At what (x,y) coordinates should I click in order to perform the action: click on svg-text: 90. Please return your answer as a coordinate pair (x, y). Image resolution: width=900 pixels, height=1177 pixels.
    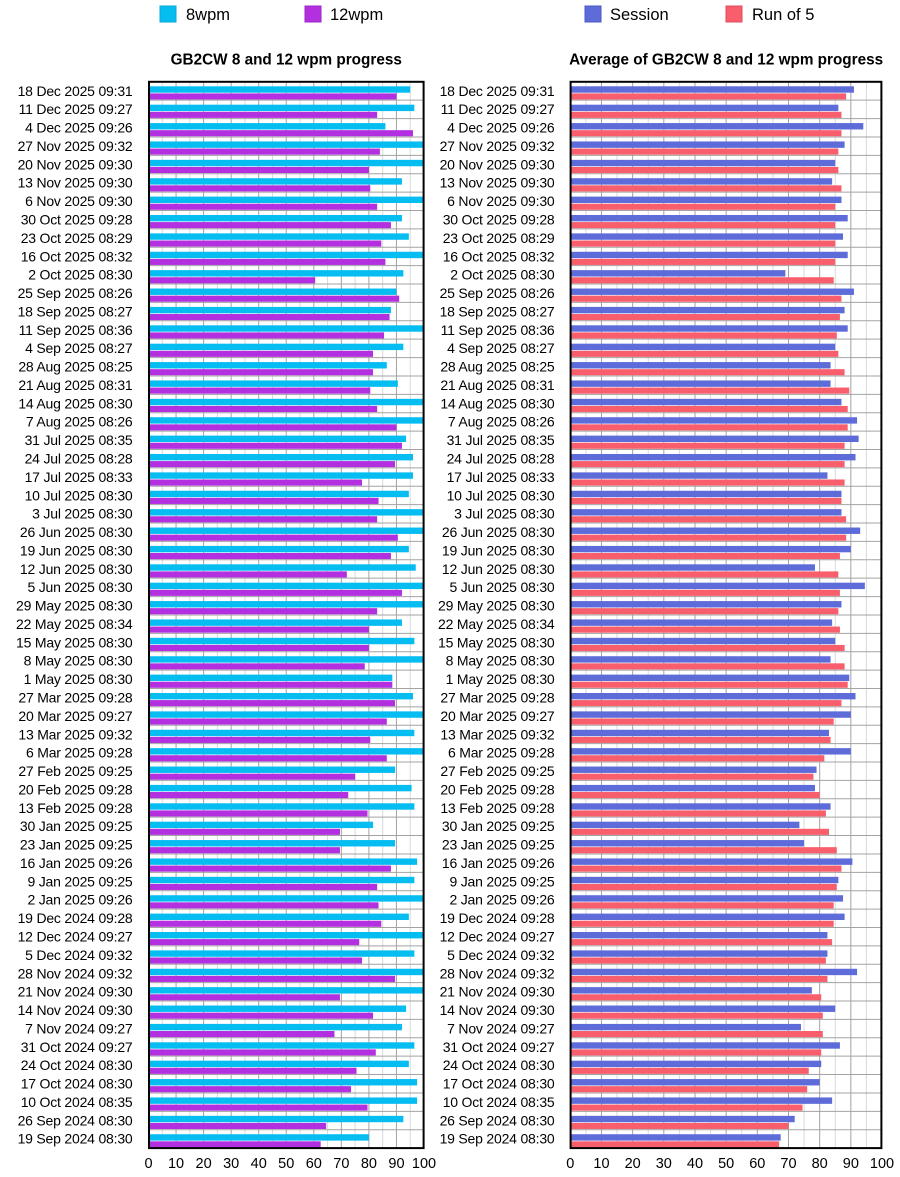
    Looking at the image, I should click on (396, 1164).